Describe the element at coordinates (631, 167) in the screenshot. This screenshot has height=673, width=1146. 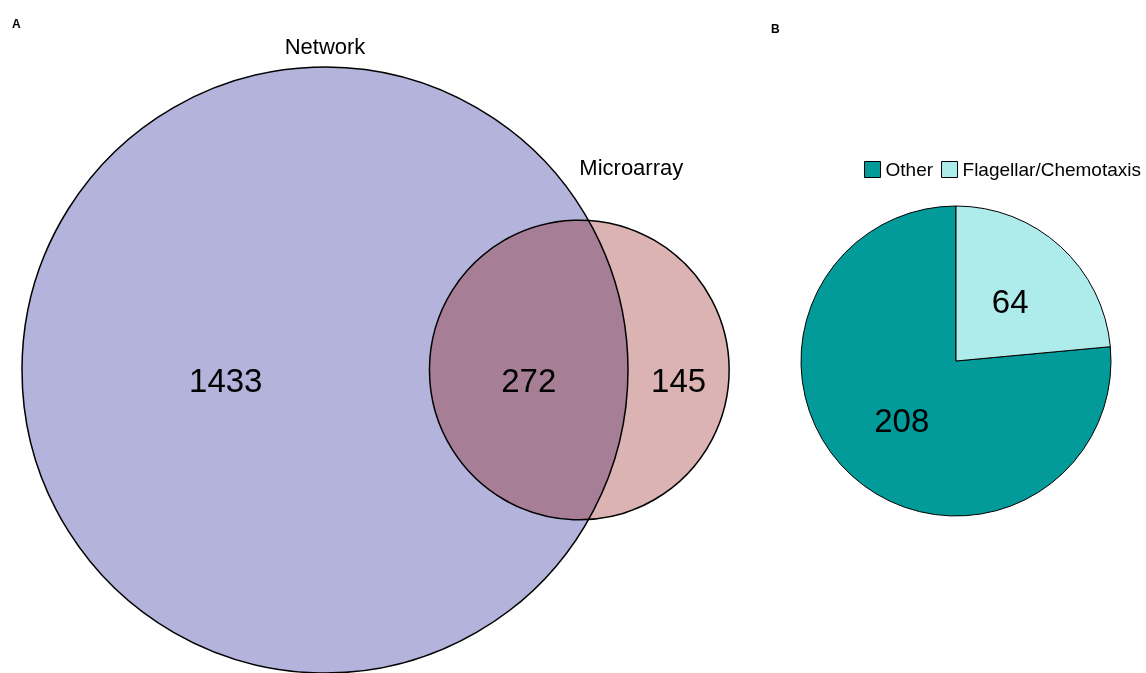
I see `text: Microarray` at that location.